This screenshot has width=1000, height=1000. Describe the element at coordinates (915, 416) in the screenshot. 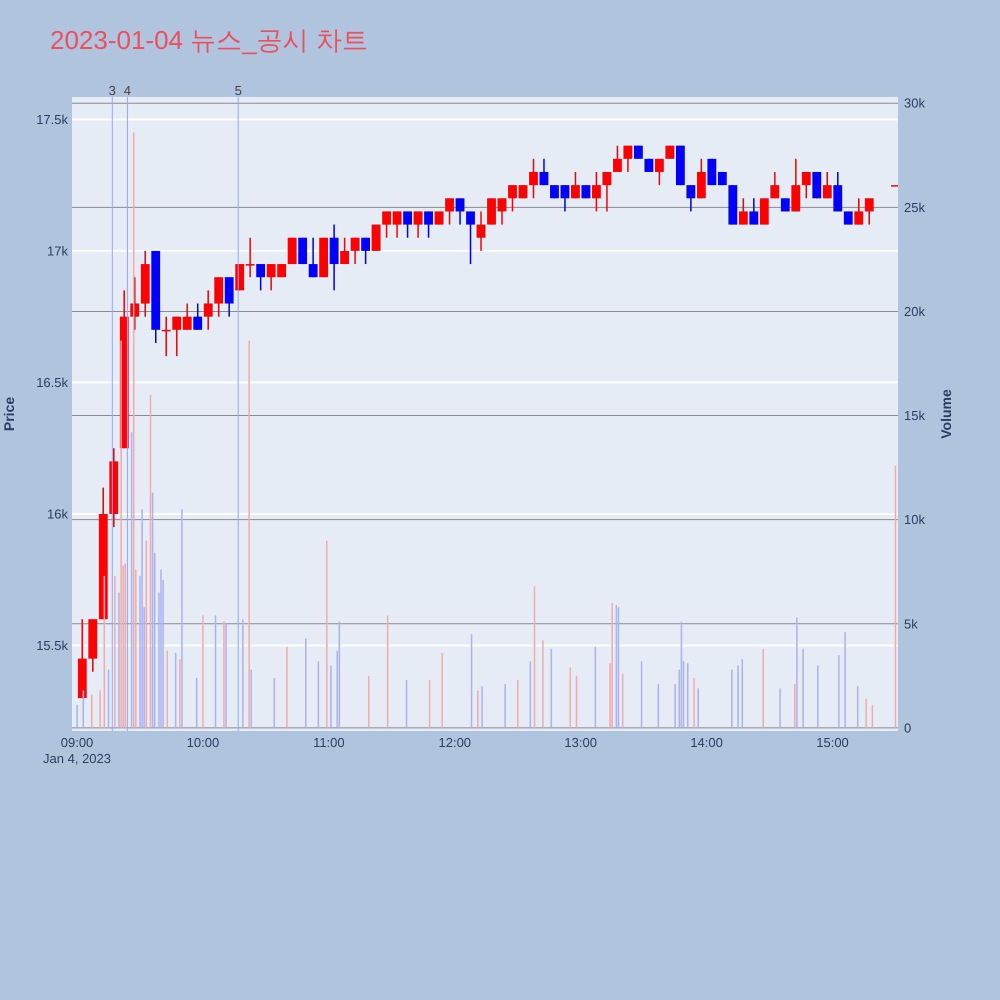

I see `y2-tick-label: 15k` at that location.